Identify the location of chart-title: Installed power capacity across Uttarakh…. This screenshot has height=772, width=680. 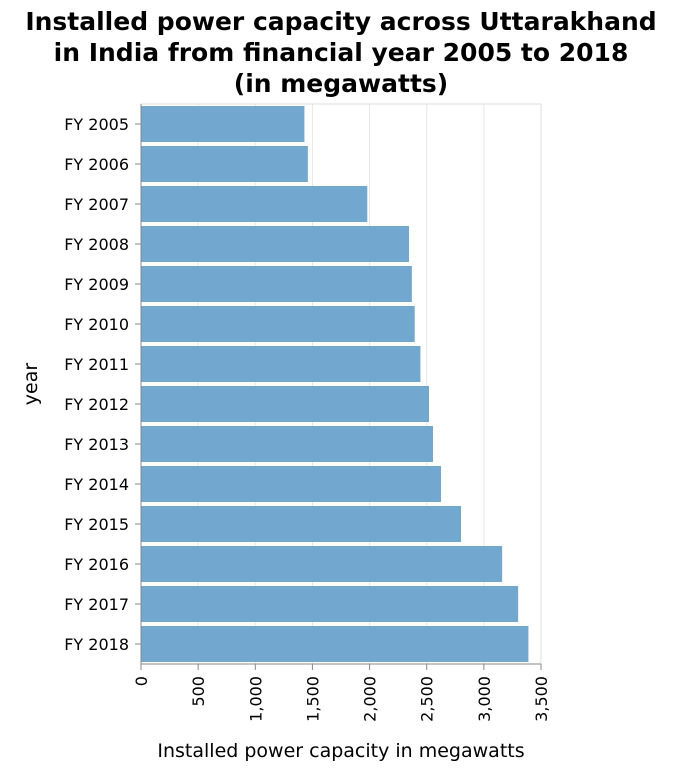
(340, 52).